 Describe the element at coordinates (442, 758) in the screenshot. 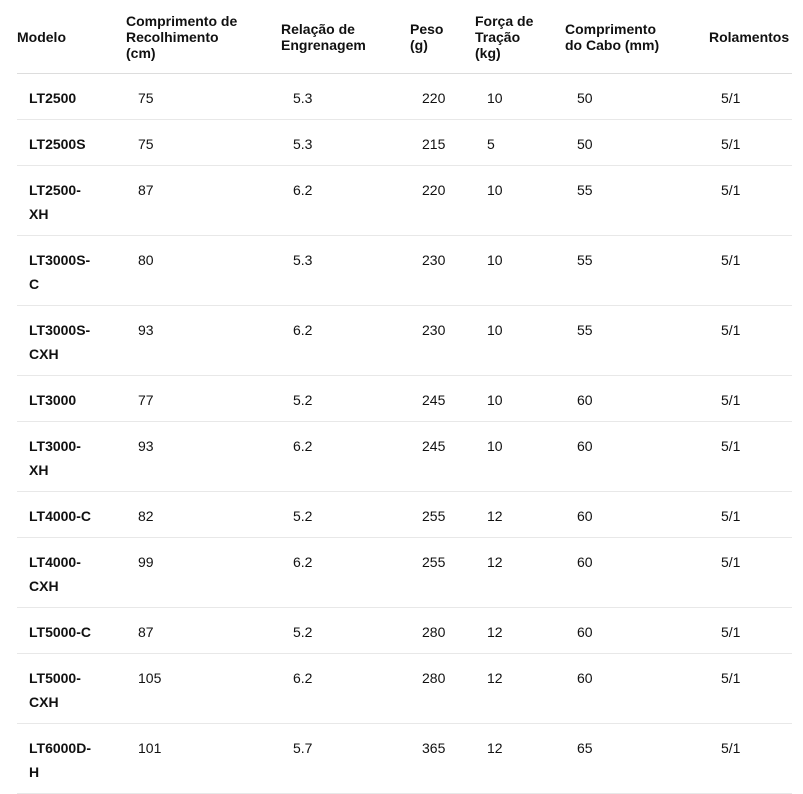

I see `value-cell: 365` at that location.